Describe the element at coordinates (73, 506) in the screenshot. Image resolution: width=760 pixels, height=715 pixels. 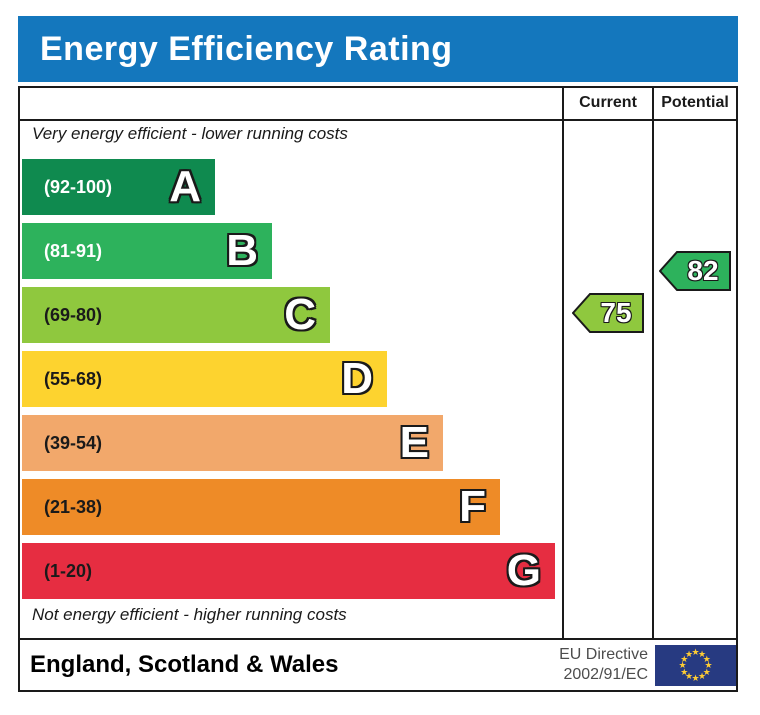
I see `band-f-range: (21-38)` at that location.